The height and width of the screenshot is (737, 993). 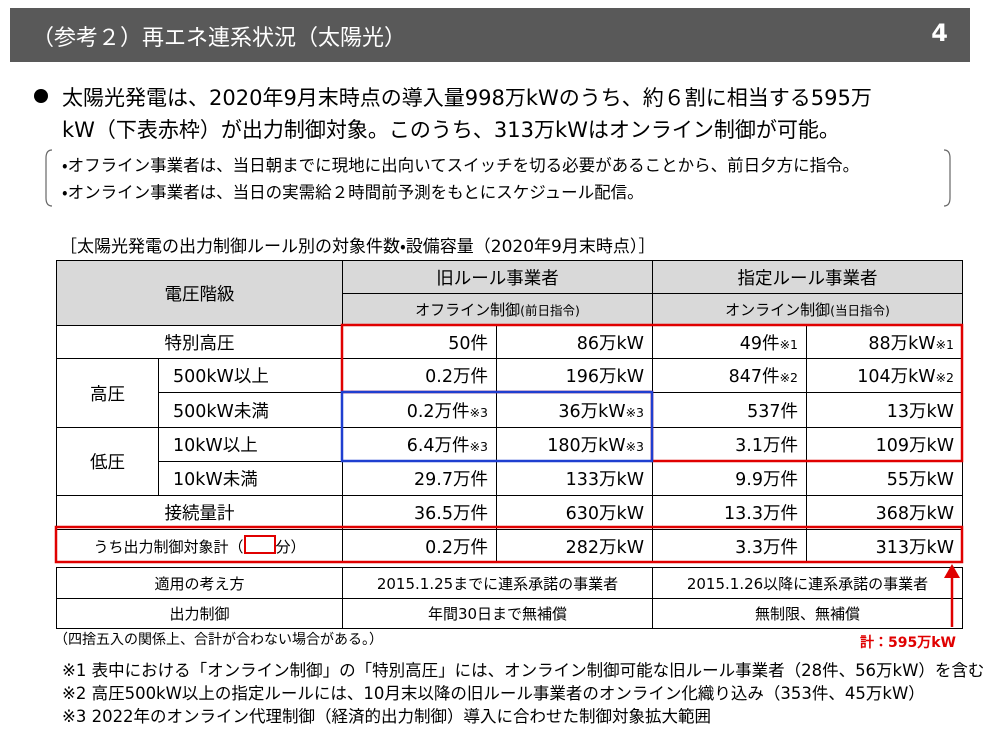 What do you see at coordinates (807, 583) in the screenshot?
I see `rules-cell: 2015.1.26以降に連系承諾の事業者` at bounding box center [807, 583].